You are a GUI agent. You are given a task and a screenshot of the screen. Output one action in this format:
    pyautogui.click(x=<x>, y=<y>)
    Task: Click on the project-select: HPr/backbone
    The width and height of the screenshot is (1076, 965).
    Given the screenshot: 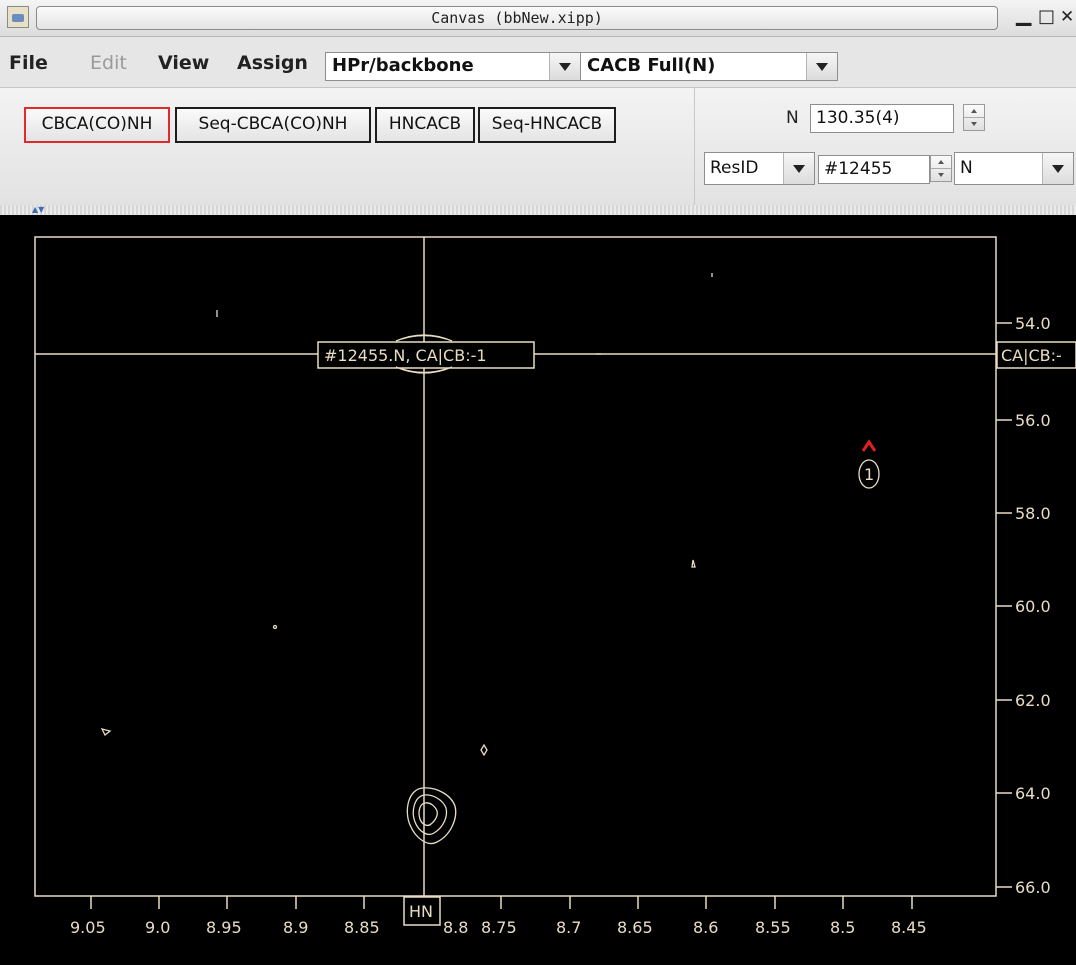 What is the action you would take?
    pyautogui.click(x=453, y=66)
    